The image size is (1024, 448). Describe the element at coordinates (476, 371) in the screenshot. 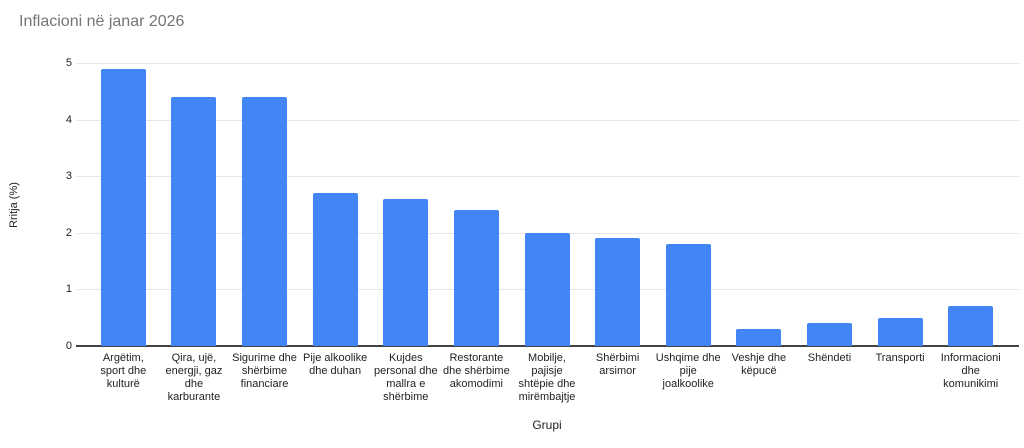

I see `x-category-label: Restorante dhe shërbime akomodimi` at that location.